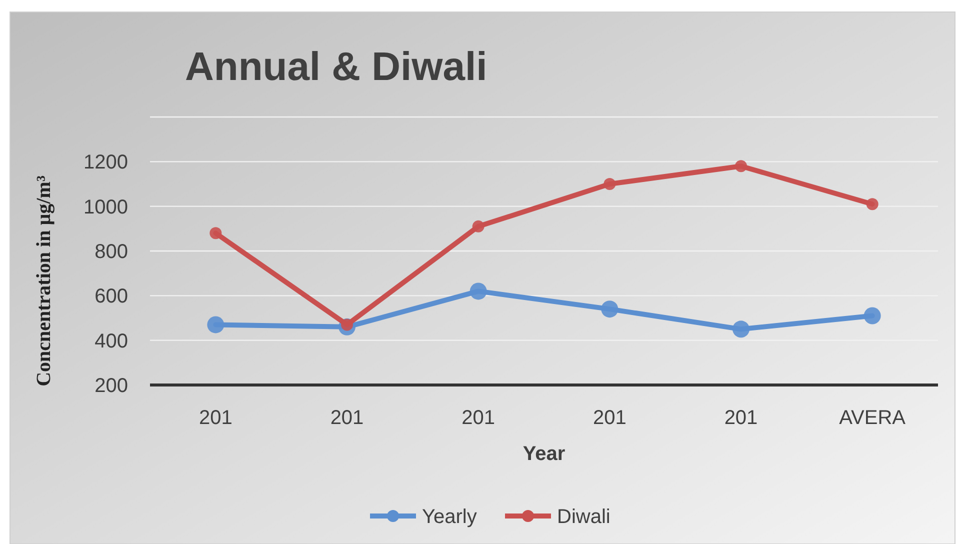 The height and width of the screenshot is (544, 957). What do you see at coordinates (336, 67) in the screenshot?
I see `chart-title: Annual & Diwali` at bounding box center [336, 67].